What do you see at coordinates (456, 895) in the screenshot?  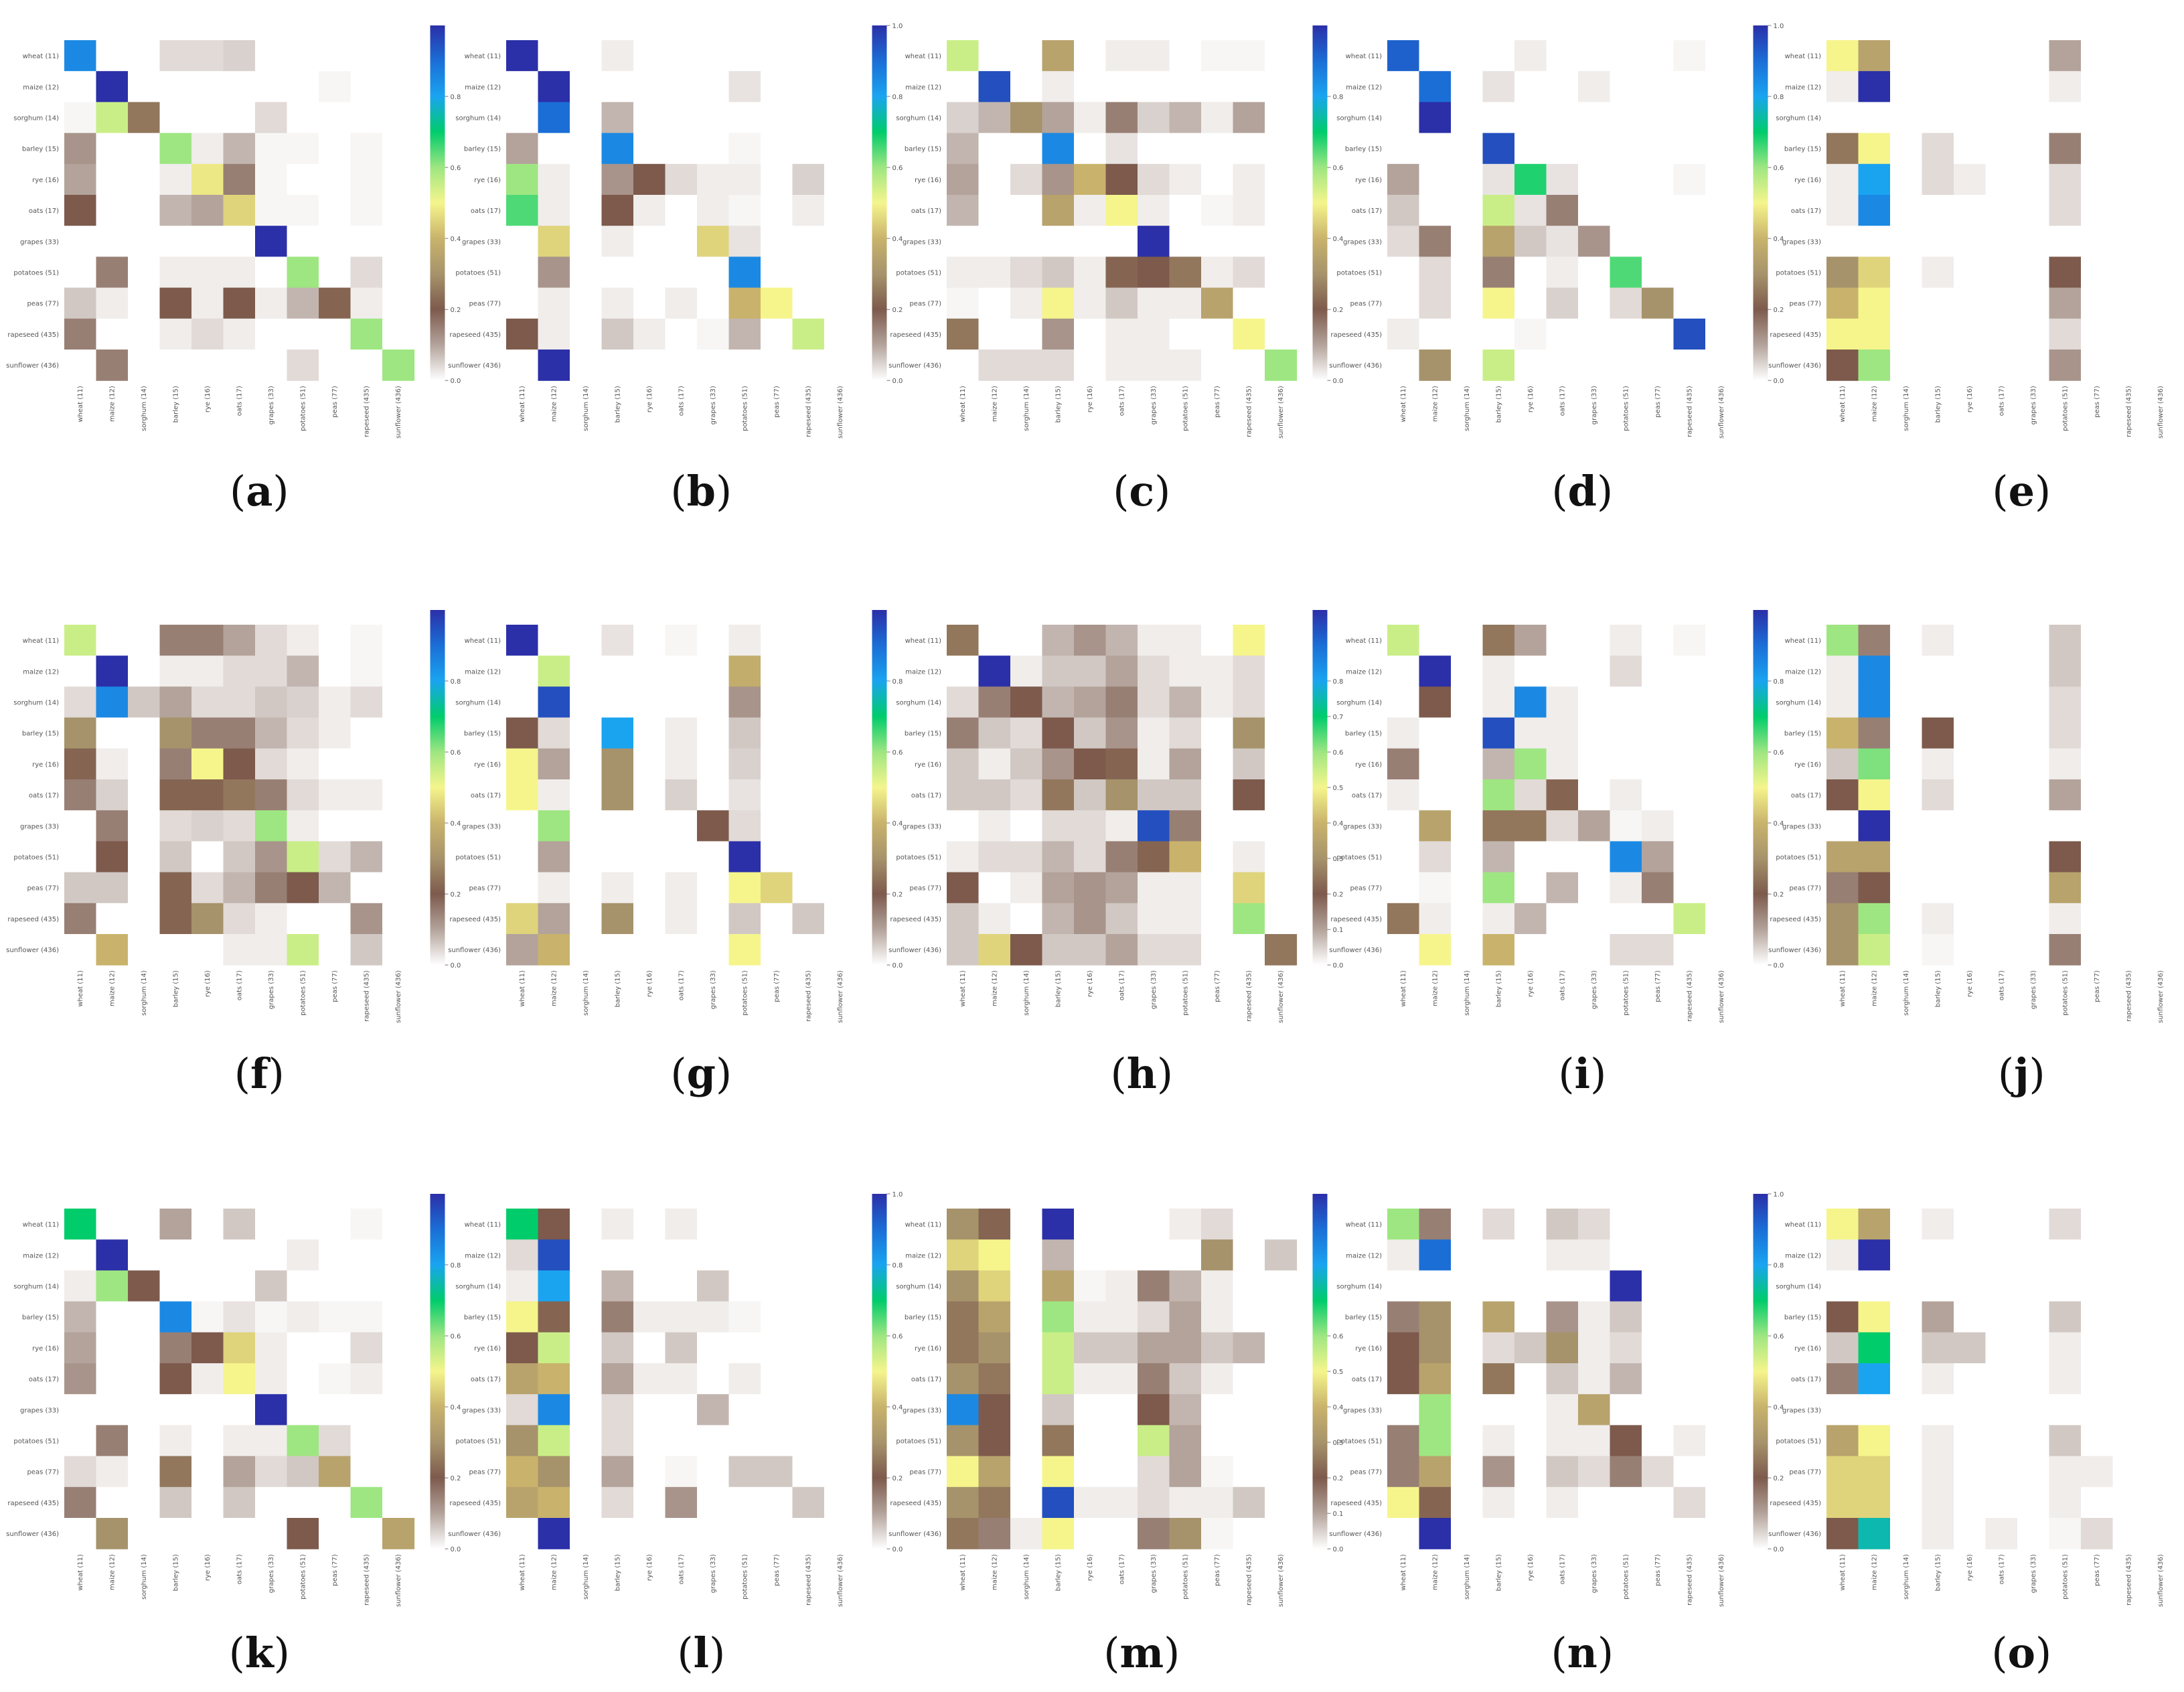 I see `colorbar-tick-label: 0.2` at bounding box center [456, 895].